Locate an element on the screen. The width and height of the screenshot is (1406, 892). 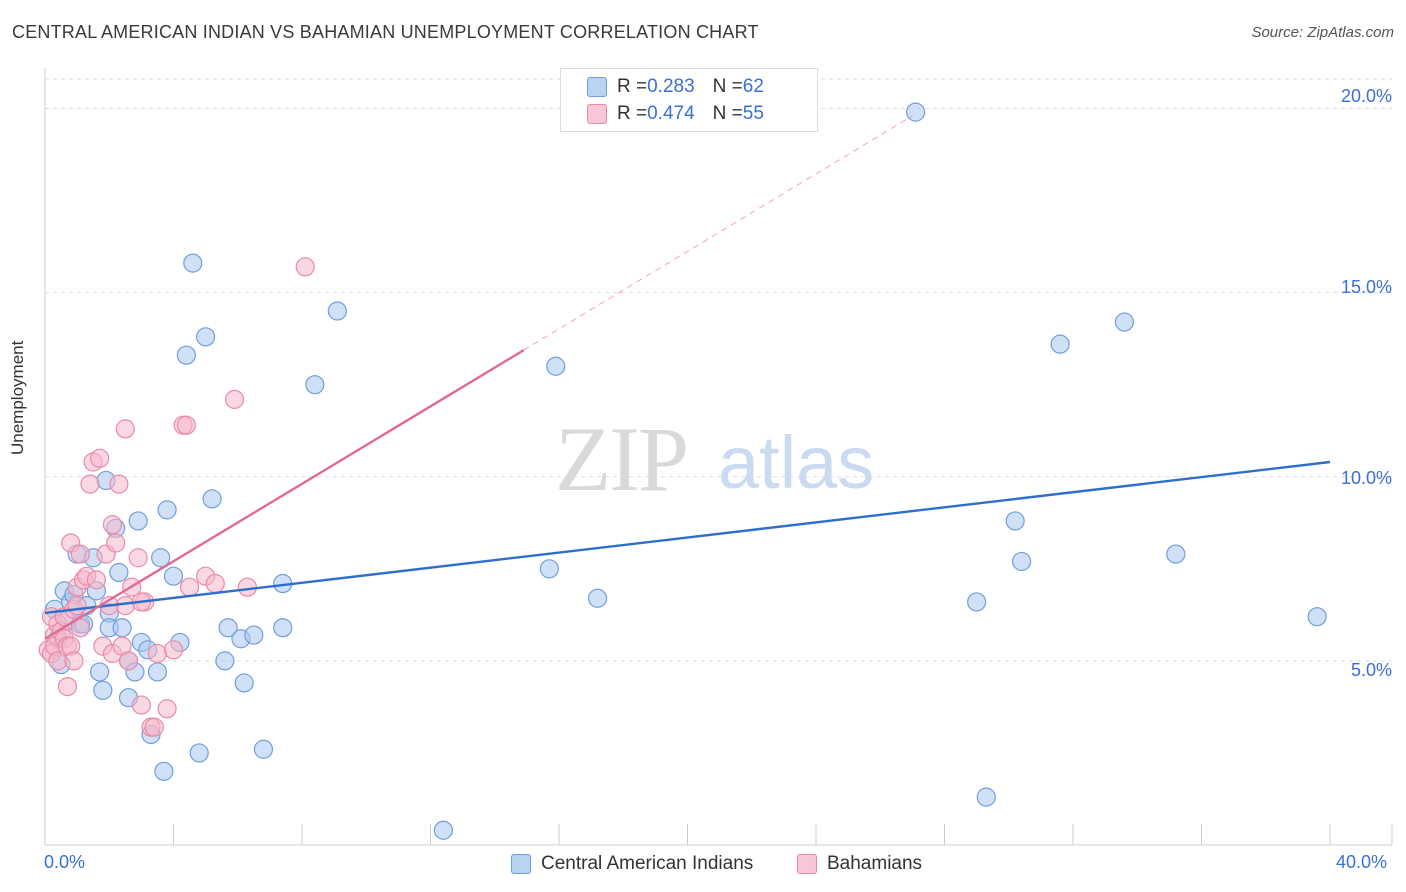
y-tick-label-15: 15.0% is located at coordinates (1366, 287).